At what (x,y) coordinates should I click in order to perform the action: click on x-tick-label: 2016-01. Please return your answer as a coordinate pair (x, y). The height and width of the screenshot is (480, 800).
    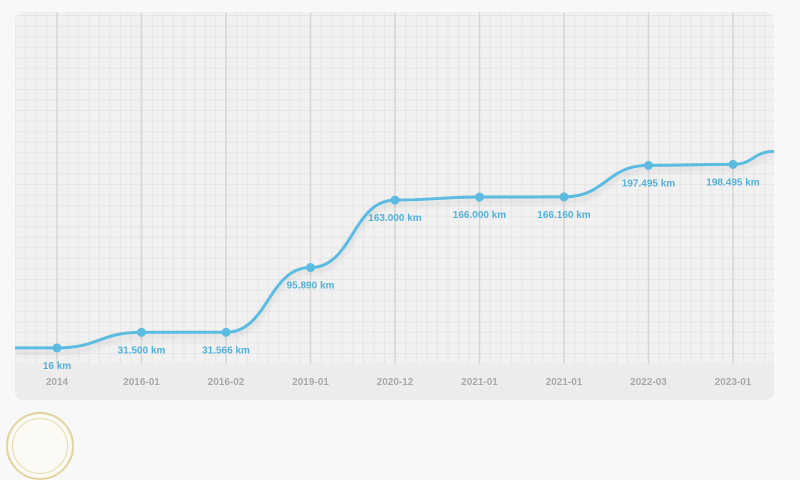
    Looking at the image, I should click on (141, 382).